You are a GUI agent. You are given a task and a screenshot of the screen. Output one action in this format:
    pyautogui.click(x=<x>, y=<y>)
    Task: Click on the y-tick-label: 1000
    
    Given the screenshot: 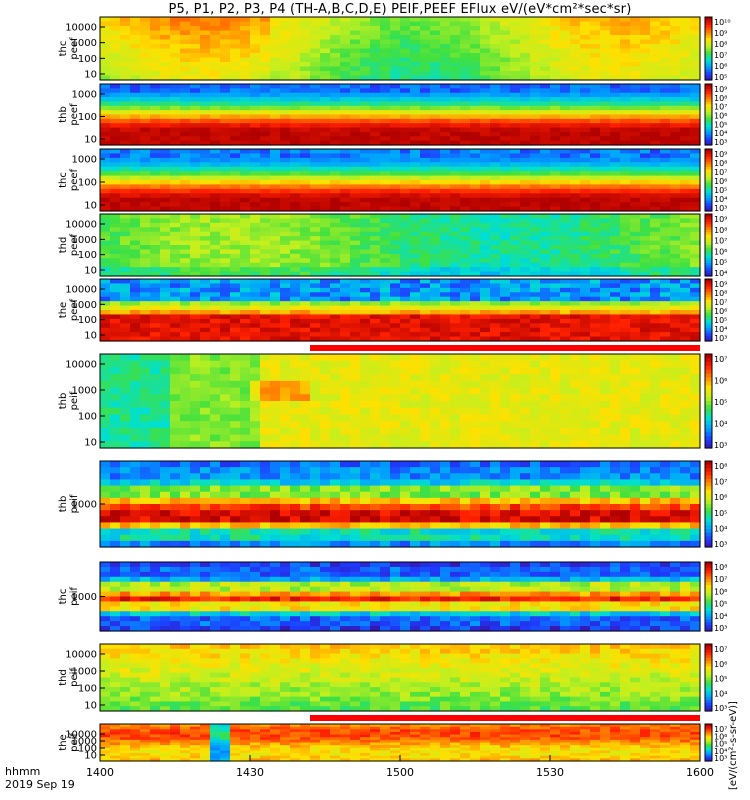 What is the action you would take?
    pyautogui.click(x=84, y=305)
    